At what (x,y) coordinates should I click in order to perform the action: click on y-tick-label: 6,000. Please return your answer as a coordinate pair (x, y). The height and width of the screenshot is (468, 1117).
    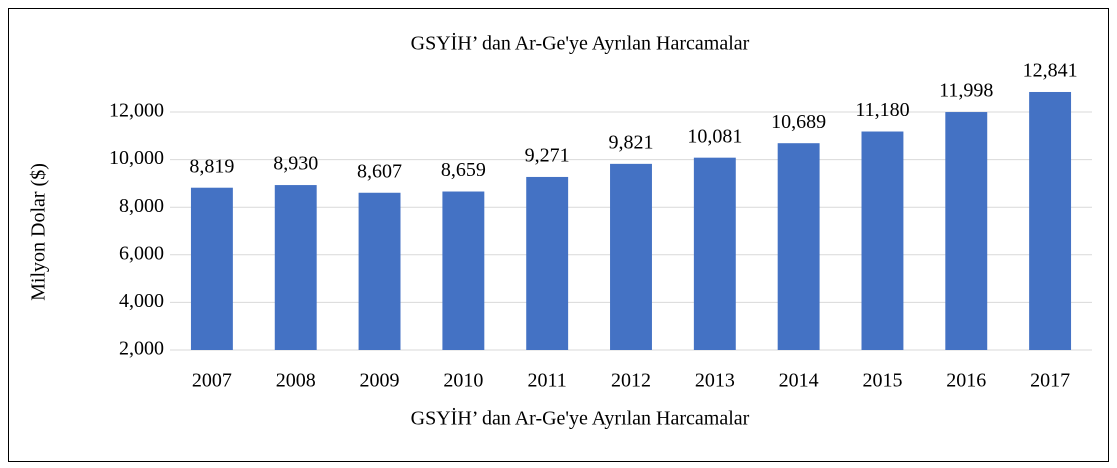
    Looking at the image, I should click on (141, 253).